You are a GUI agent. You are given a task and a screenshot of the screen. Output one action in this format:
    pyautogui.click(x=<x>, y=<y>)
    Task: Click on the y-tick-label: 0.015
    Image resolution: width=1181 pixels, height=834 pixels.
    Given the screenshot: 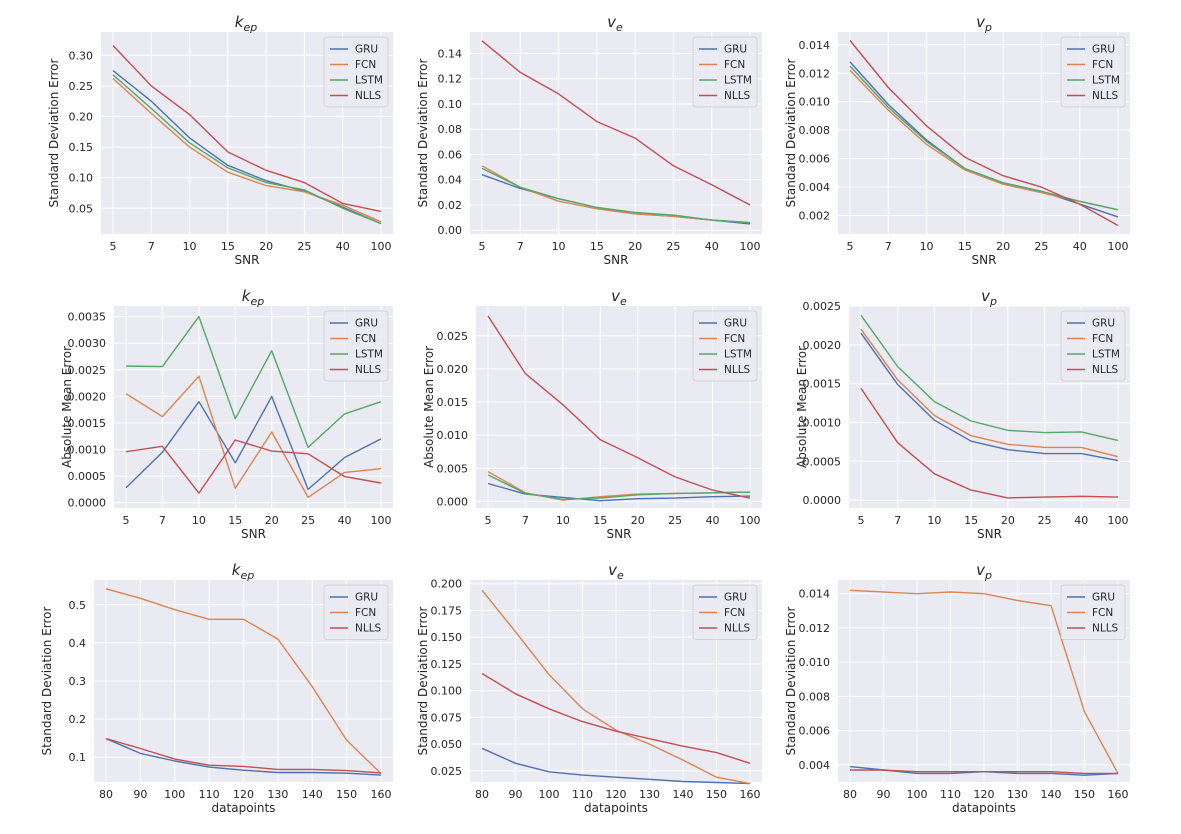 What is the action you would take?
    pyautogui.click(x=453, y=402)
    